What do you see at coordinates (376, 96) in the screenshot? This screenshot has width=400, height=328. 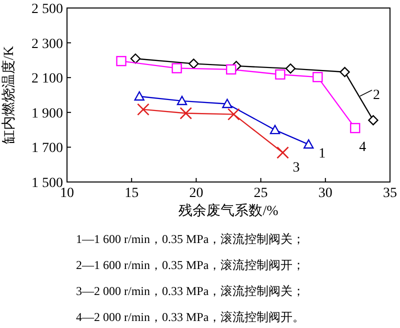 I see `legend-label: 2` at bounding box center [376, 96].